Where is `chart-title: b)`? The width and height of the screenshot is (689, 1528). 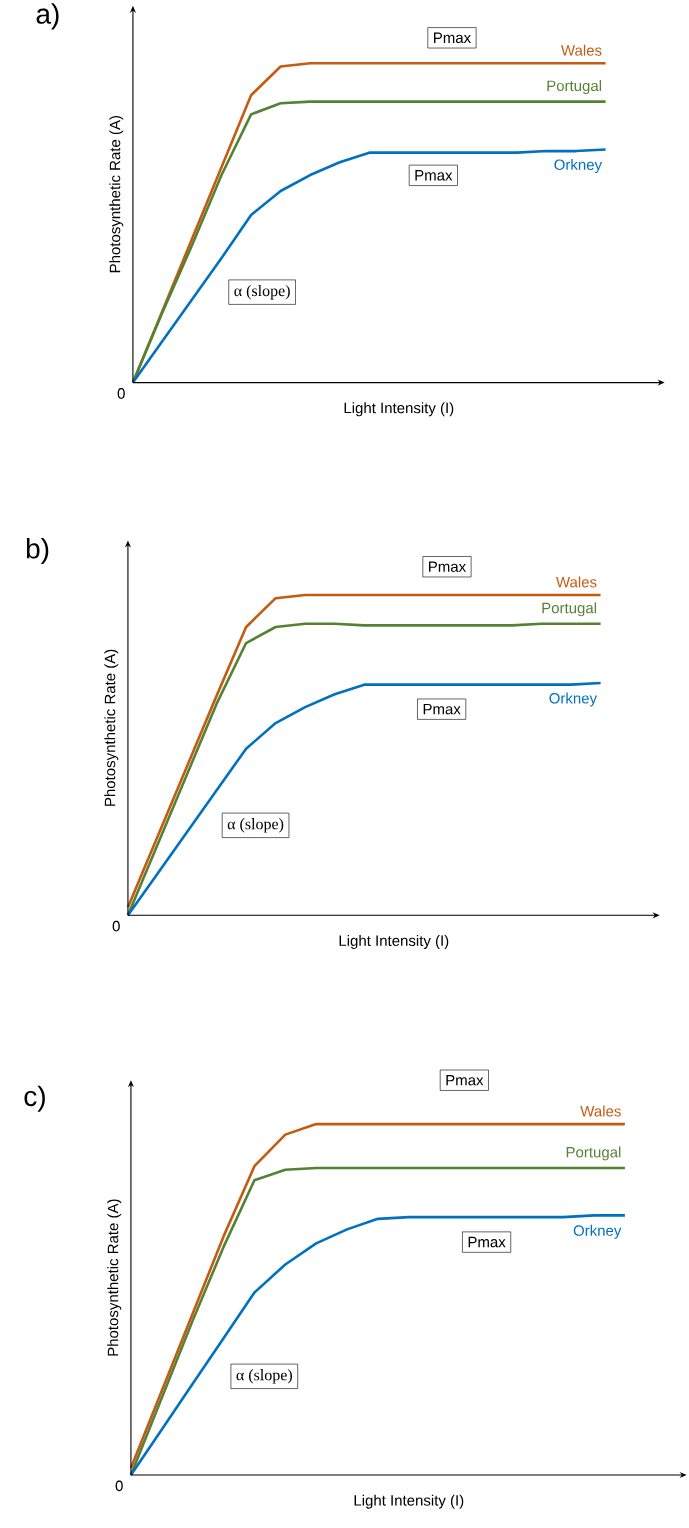 chart-title: b) is located at coordinates (38, 551).